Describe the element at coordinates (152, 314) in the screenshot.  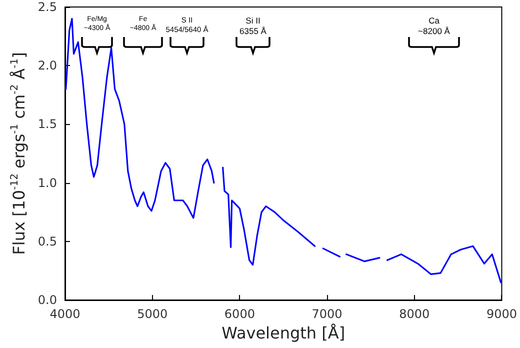
I see `x-tick-label: 5000` at that location.